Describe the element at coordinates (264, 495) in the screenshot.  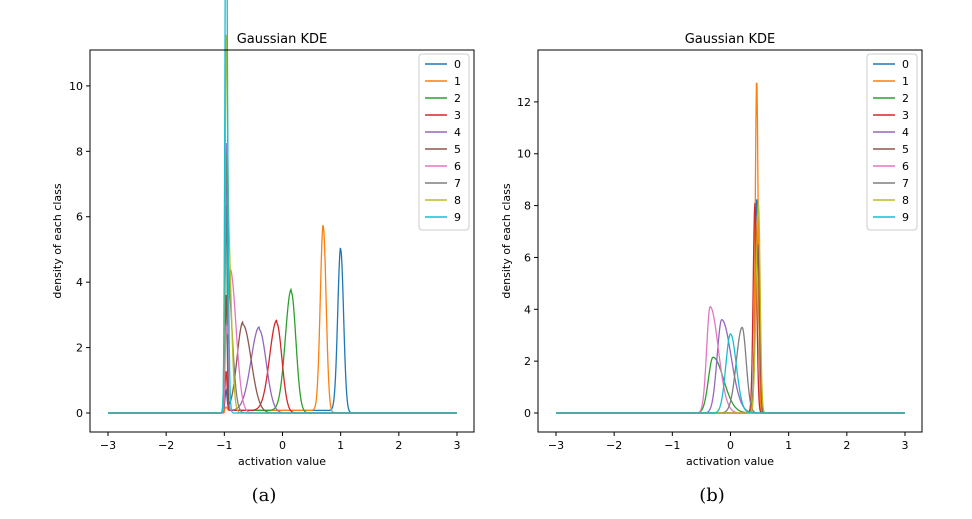
I see `panel-caption: (a)` at that location.